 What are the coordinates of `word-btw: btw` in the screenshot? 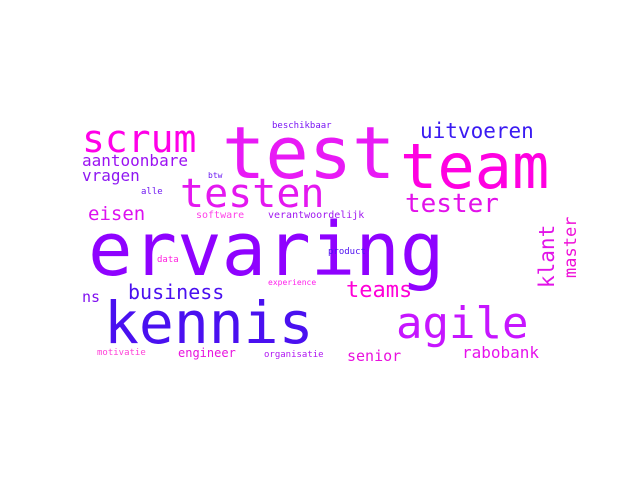 It's located at (215, 175).